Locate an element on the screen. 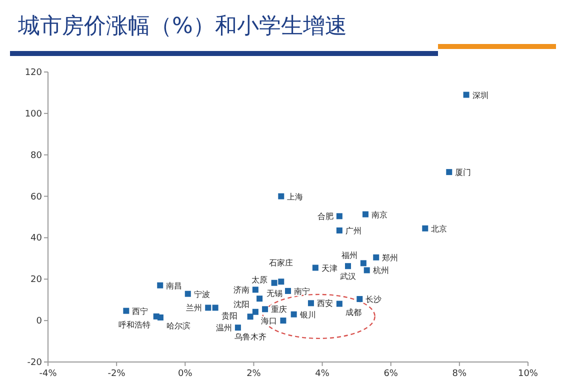 The width and height of the screenshot is (566, 382). annotation: 厦门 is located at coordinates (463, 173).